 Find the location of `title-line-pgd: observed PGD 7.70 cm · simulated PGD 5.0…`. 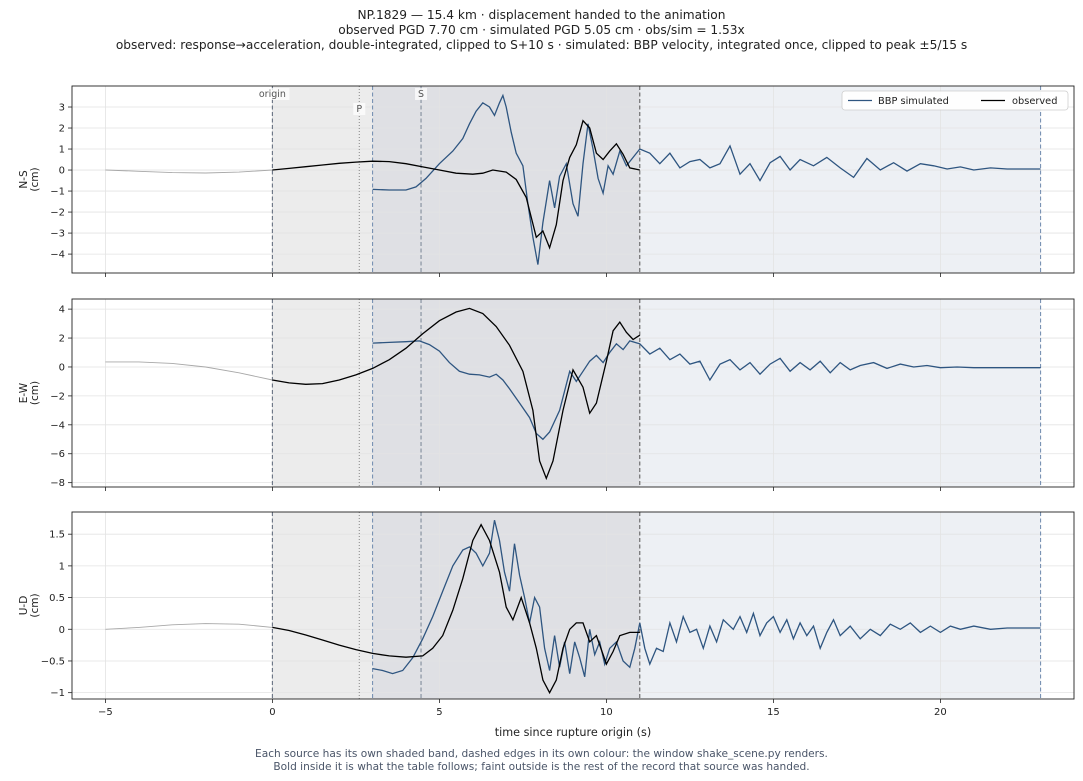

title-line-pgd: observed PGD 7.70 cm · simulated PGD 5.0… is located at coordinates (541, 30).